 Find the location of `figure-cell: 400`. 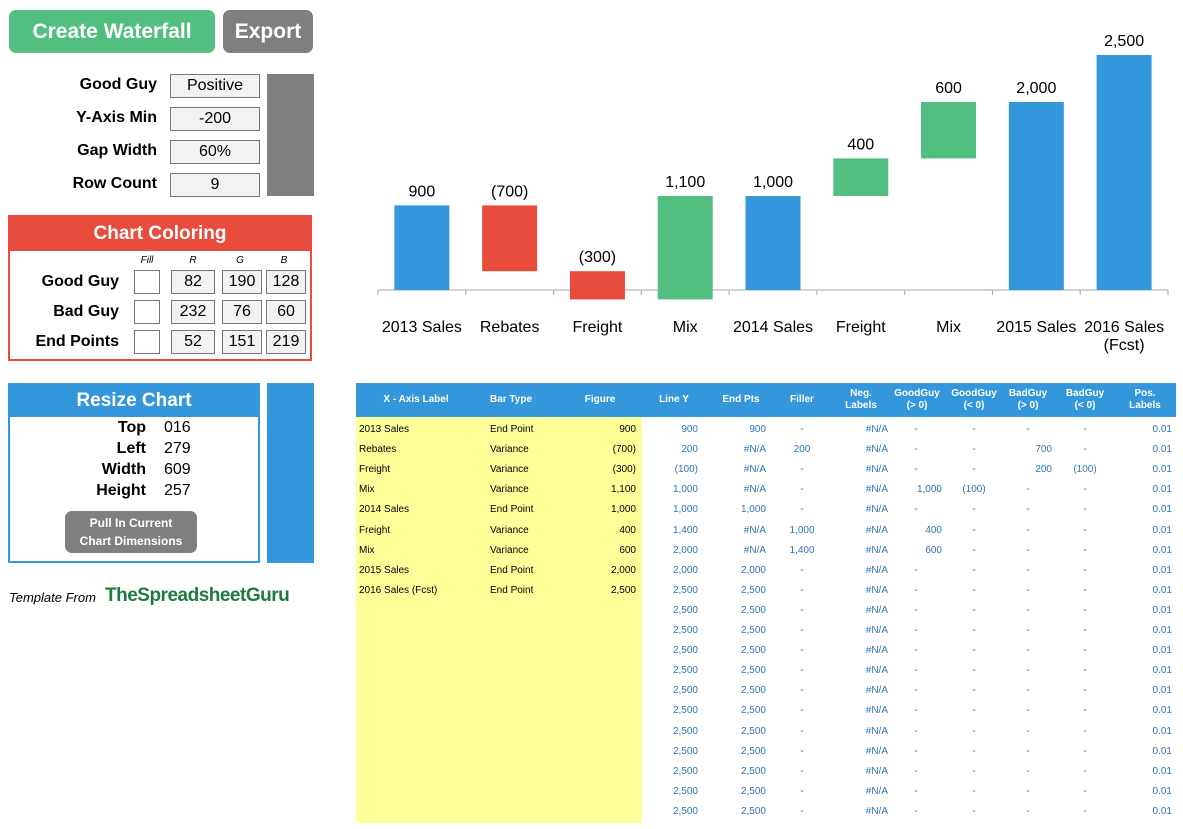

figure-cell: 400 is located at coordinates (627, 530).